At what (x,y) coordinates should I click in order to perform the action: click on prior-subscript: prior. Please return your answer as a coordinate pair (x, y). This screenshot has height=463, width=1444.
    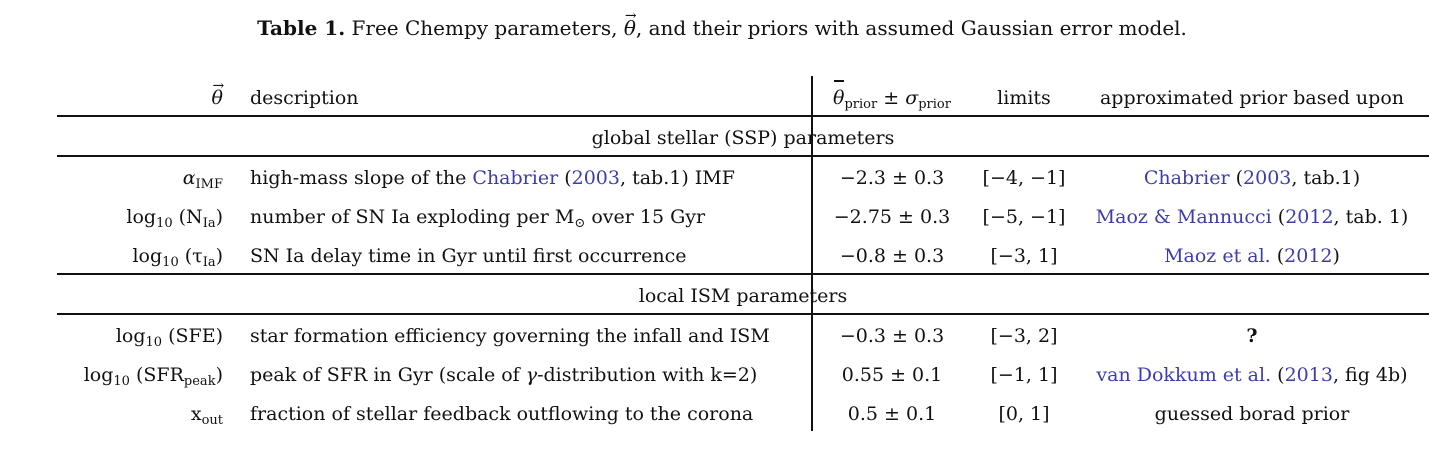
    Looking at the image, I should click on (861, 104).